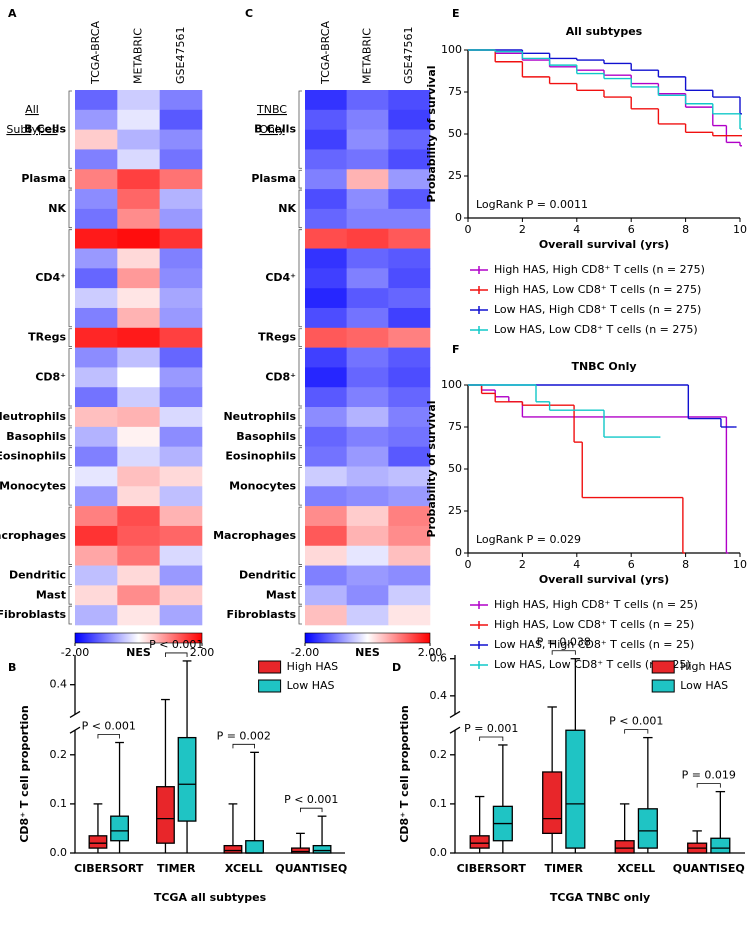  What do you see at coordinates (451, 384) in the screenshot?
I see `y-tick-label: 100` at bounding box center [451, 384].